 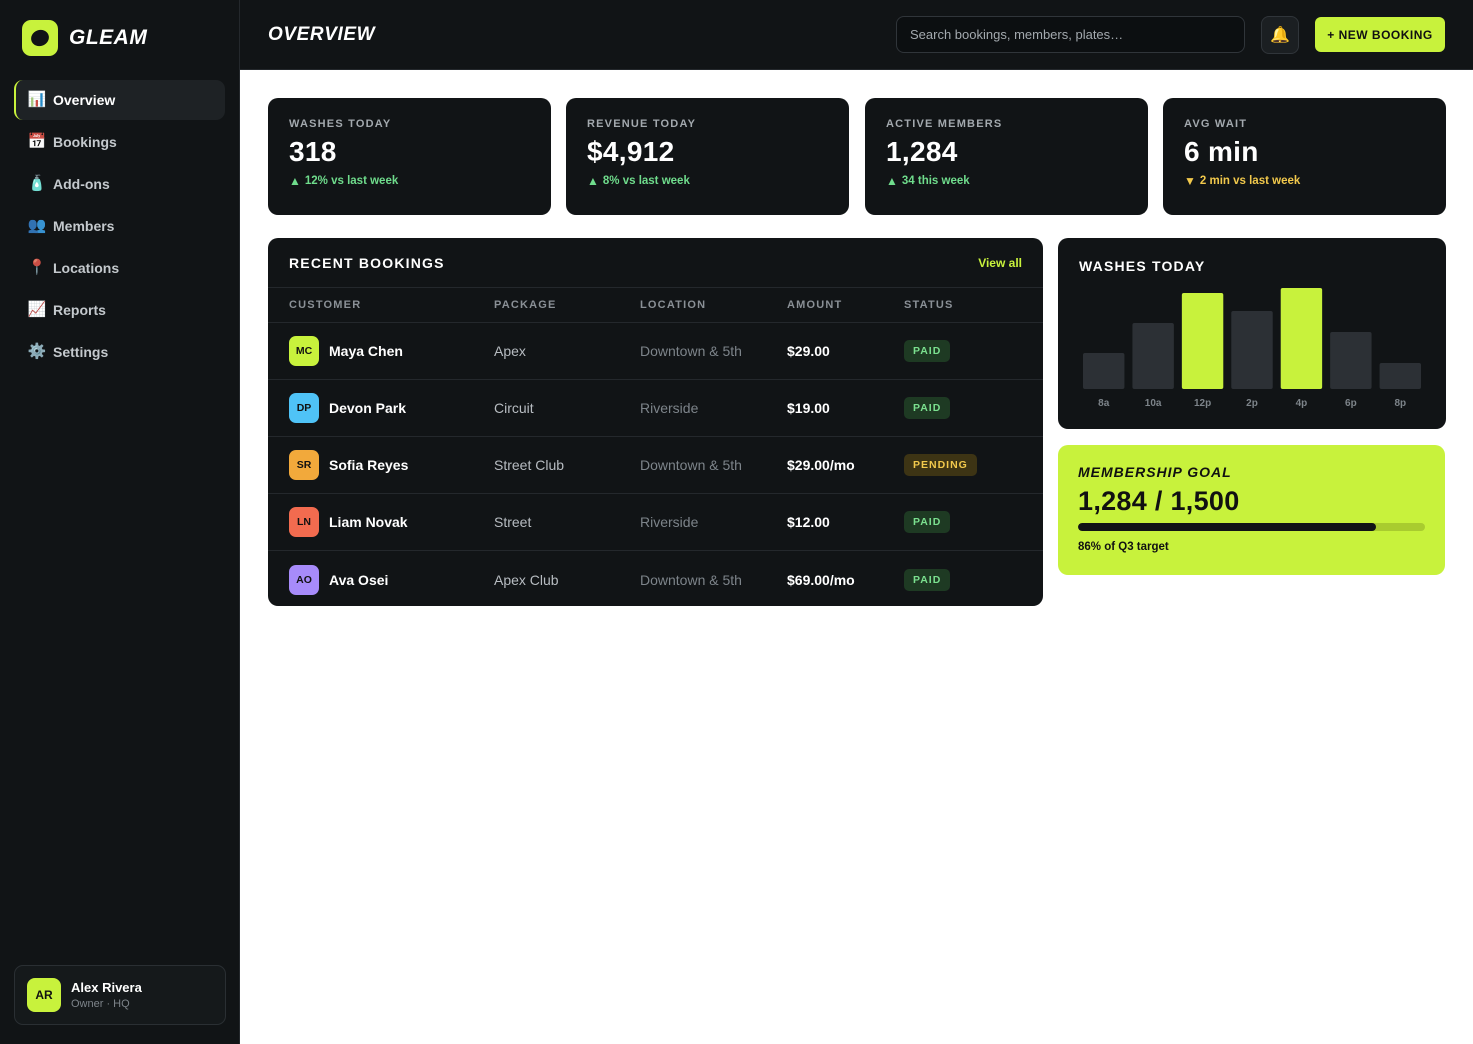 I want to click on column-header: LOCATION, so click(x=673, y=305).